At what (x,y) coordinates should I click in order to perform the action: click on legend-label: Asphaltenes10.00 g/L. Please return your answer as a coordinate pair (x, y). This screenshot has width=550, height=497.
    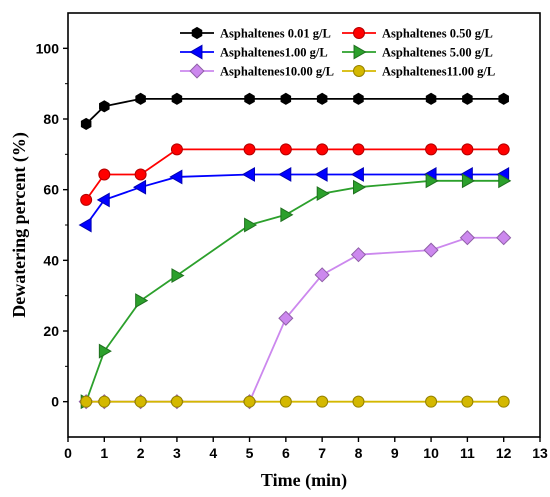
    Looking at the image, I should click on (277, 72).